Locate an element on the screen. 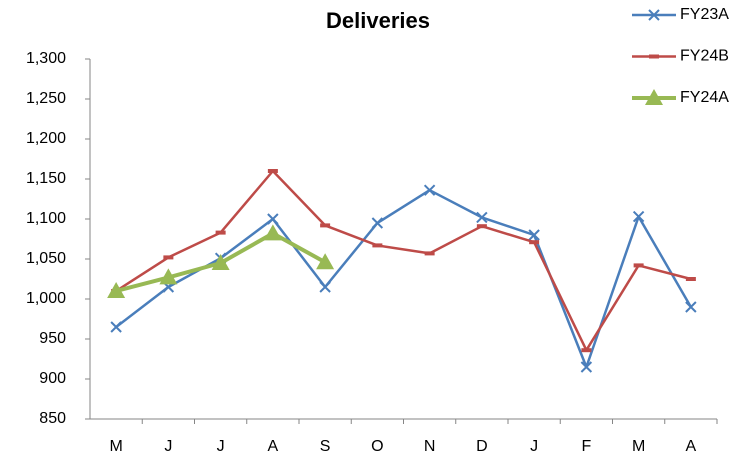 Image resolution: width=740 pixels, height=463 pixels. x-tick-label: S is located at coordinates (325, 446).